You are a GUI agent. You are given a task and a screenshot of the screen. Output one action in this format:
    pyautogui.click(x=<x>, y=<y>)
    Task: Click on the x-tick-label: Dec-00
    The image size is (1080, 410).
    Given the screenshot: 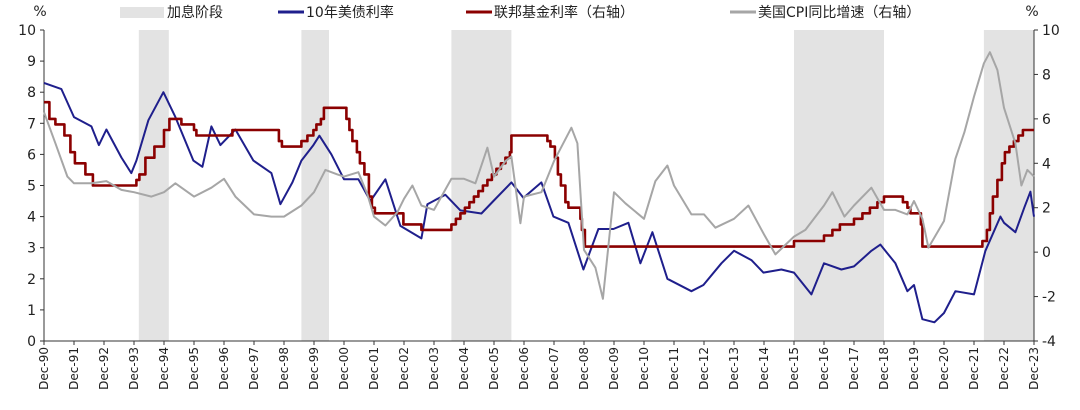 What is the action you would take?
    pyautogui.click(x=344, y=368)
    